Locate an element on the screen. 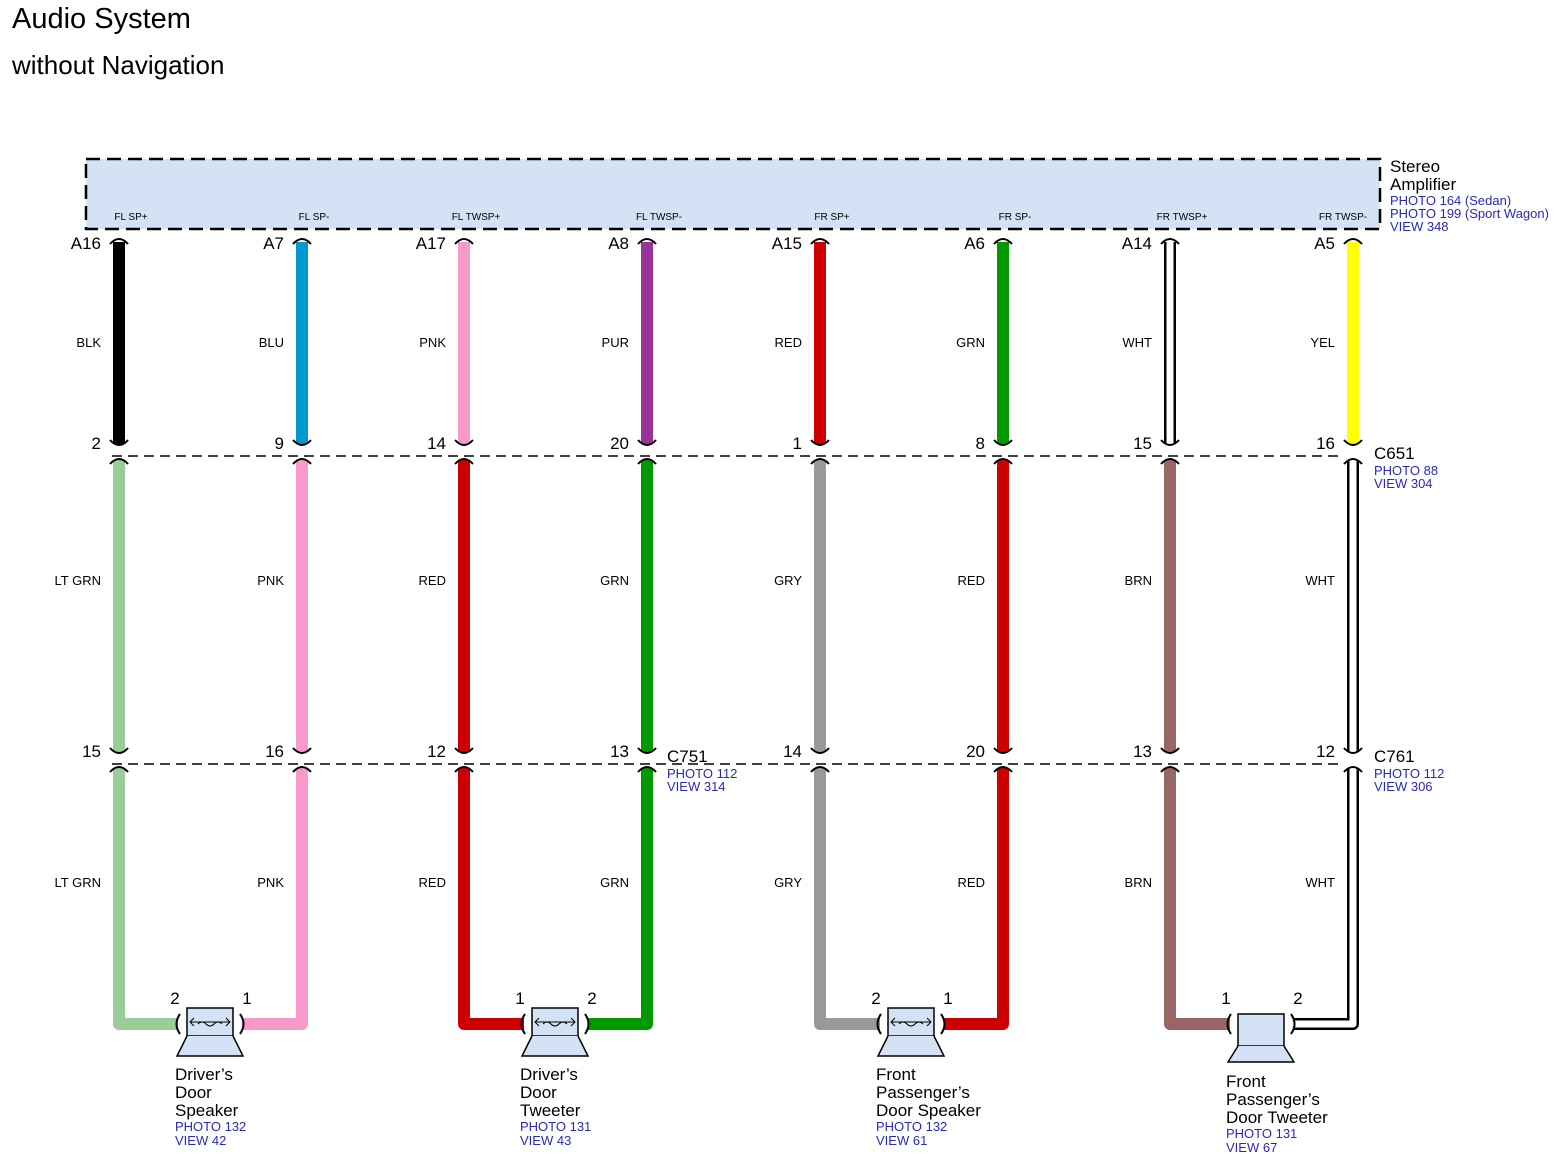  component-3-body is located at coordinates (1261, 1030).